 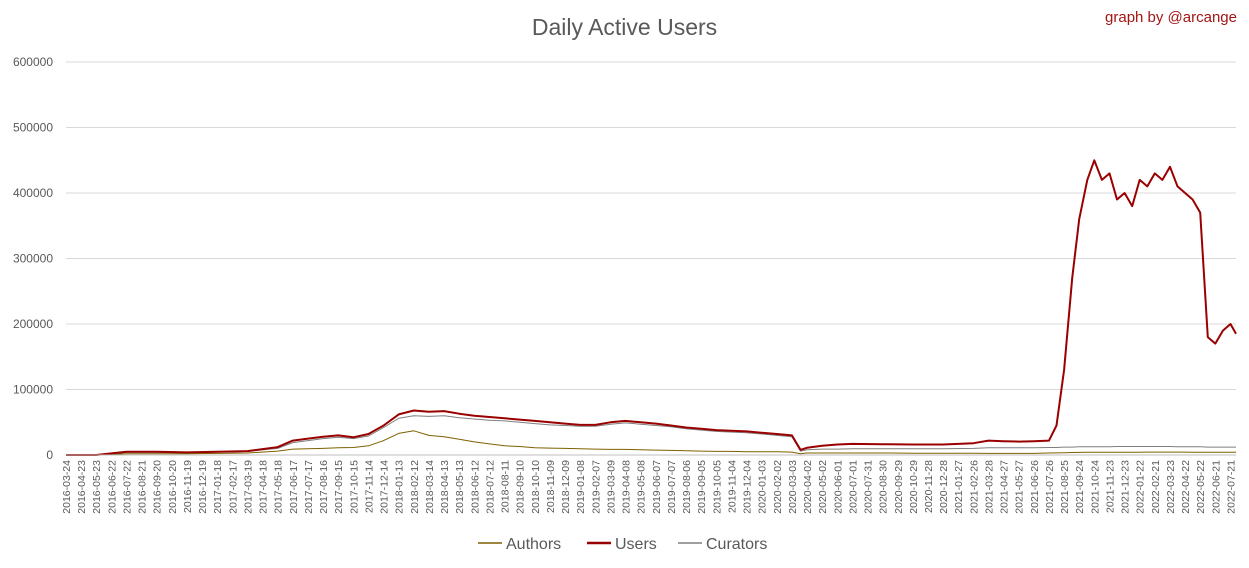 I want to click on x-tick-label: 2016-08-21, so click(x=143, y=487).